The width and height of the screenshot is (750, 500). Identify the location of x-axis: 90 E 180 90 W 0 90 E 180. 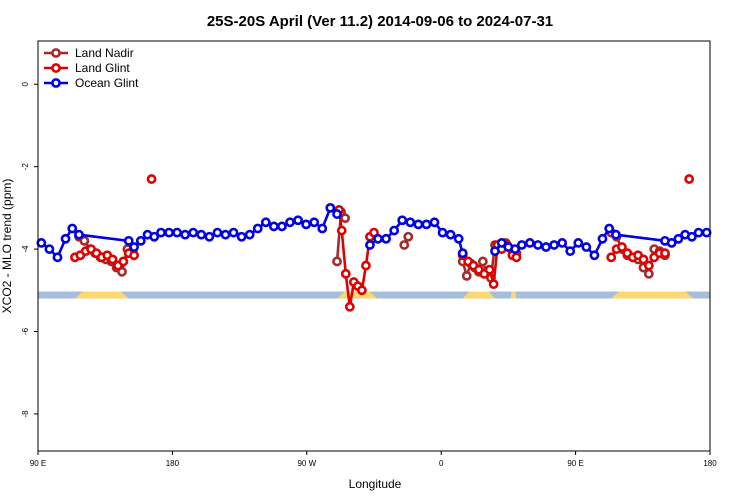
(373, 459).